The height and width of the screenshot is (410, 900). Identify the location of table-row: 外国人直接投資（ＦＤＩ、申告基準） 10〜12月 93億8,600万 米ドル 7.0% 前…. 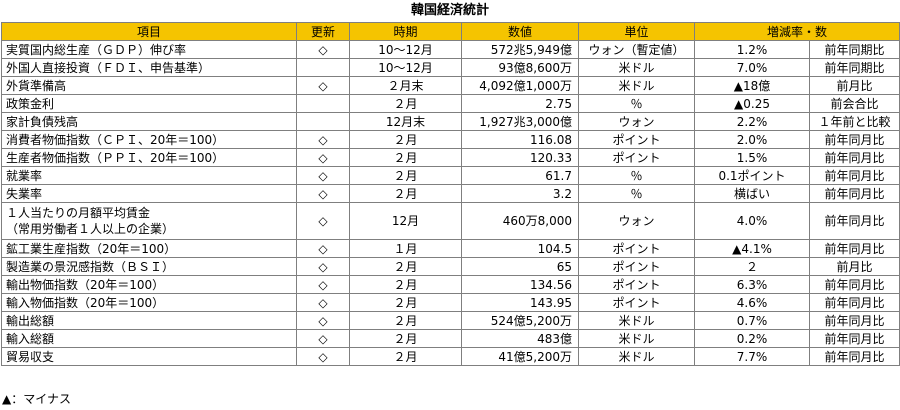
(450, 67).